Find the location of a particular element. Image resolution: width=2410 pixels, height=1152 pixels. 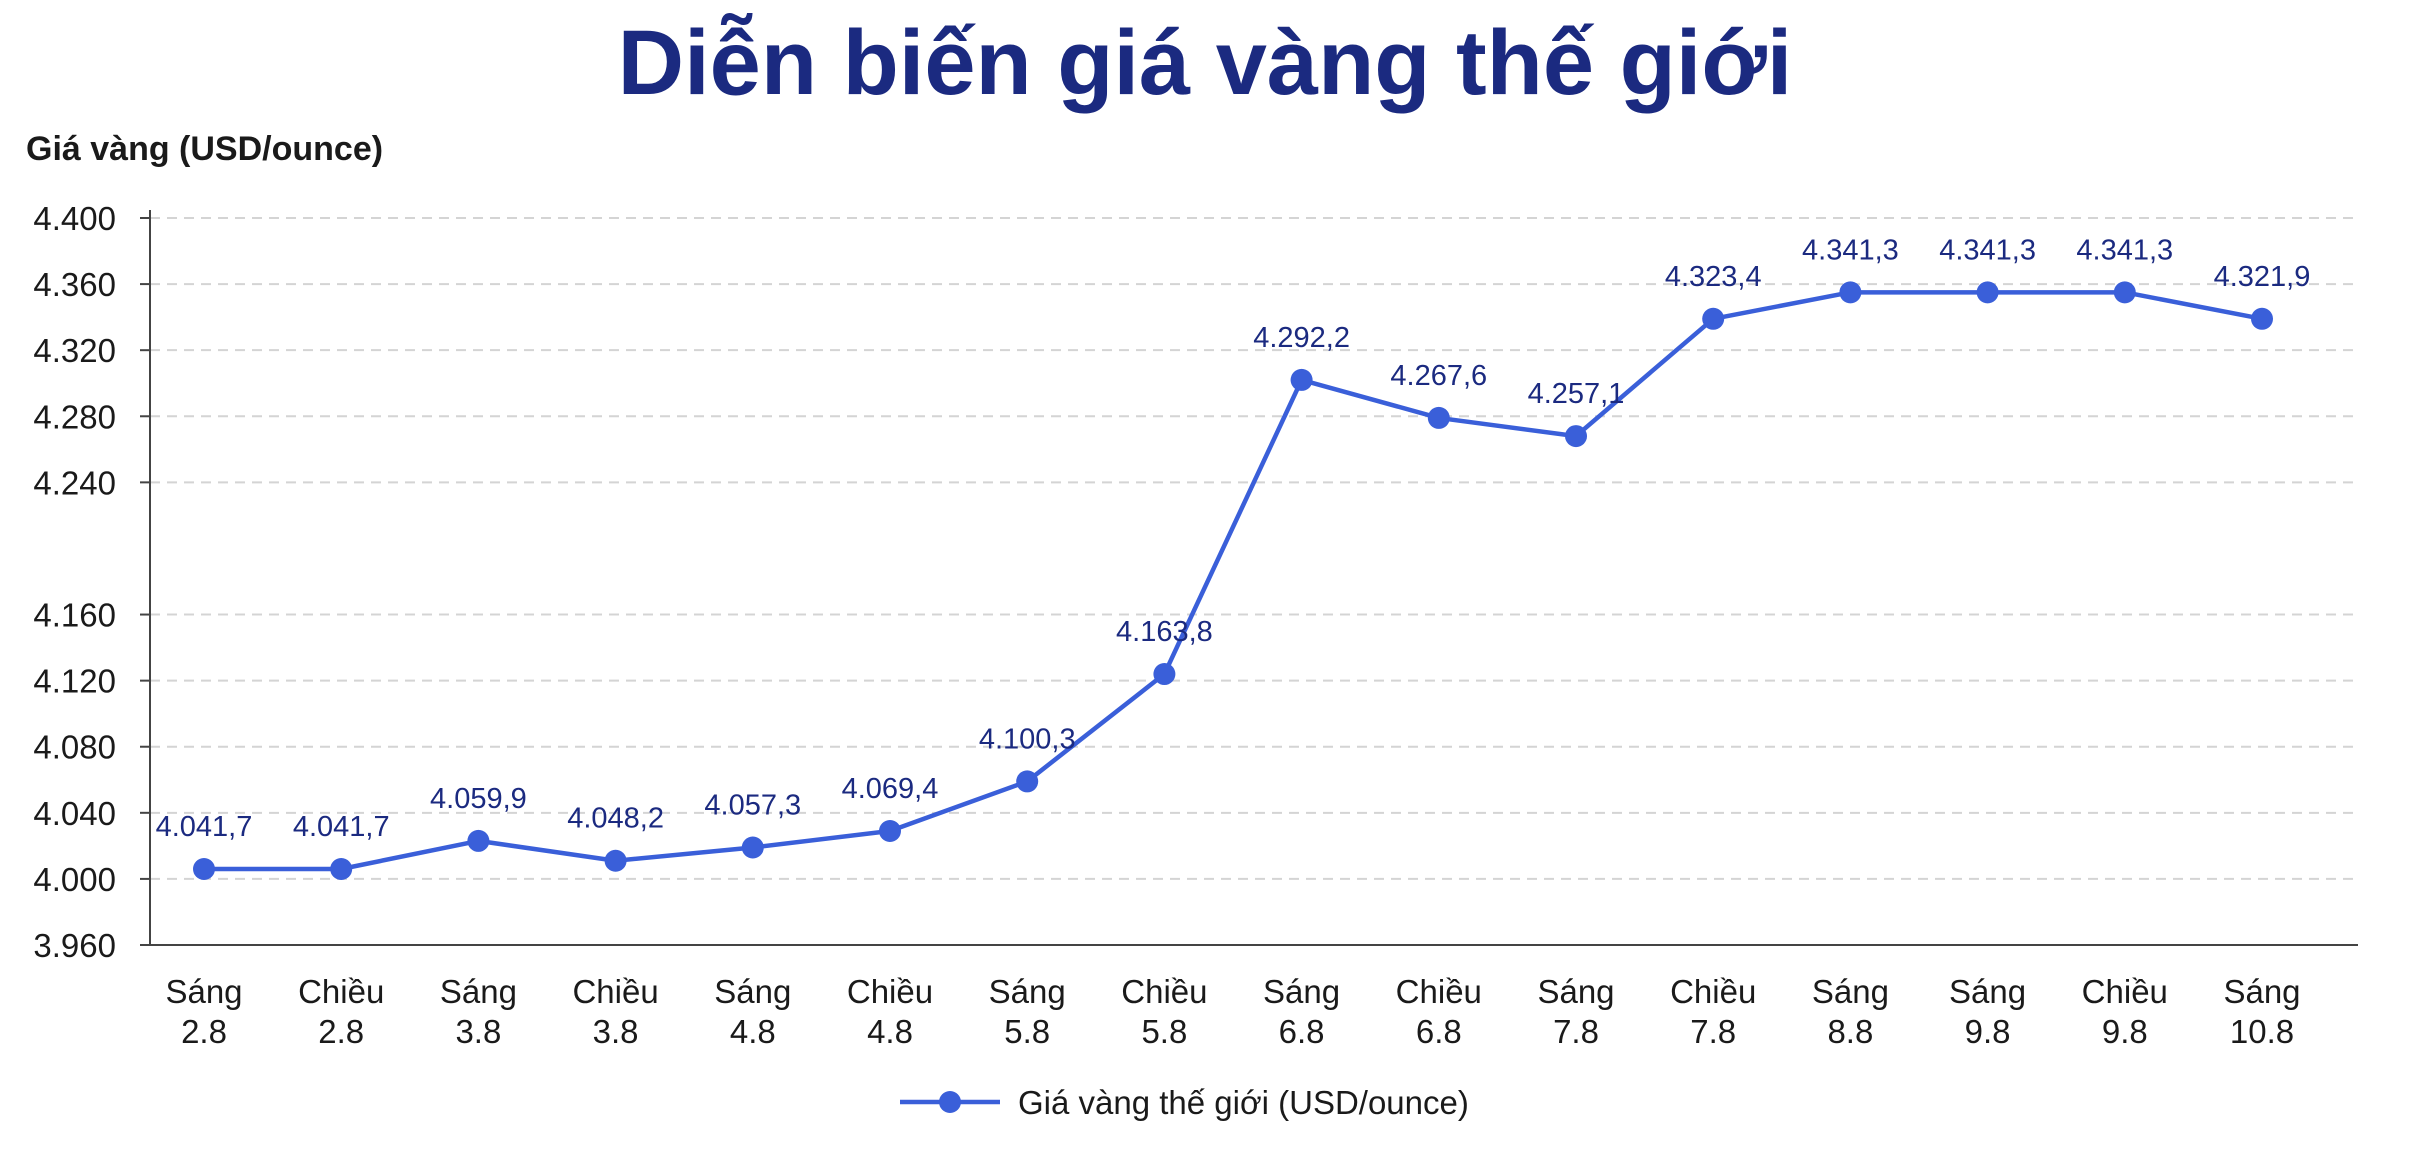

y-tick-label: 3.960 is located at coordinates (74, 945).